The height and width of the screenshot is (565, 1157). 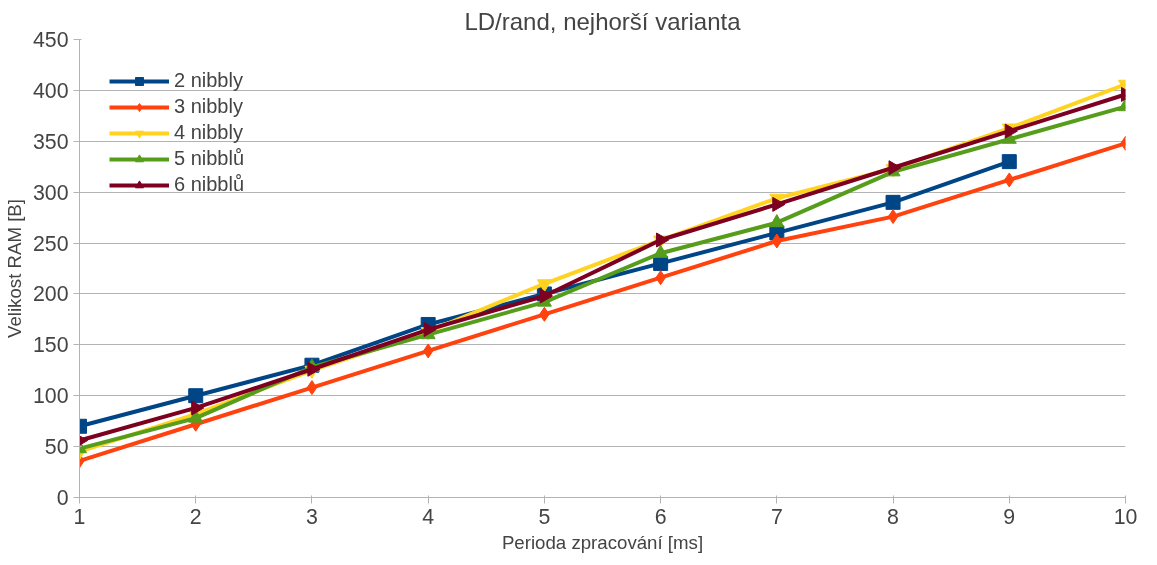 I want to click on y-tick-label: 0, so click(x=62, y=498).